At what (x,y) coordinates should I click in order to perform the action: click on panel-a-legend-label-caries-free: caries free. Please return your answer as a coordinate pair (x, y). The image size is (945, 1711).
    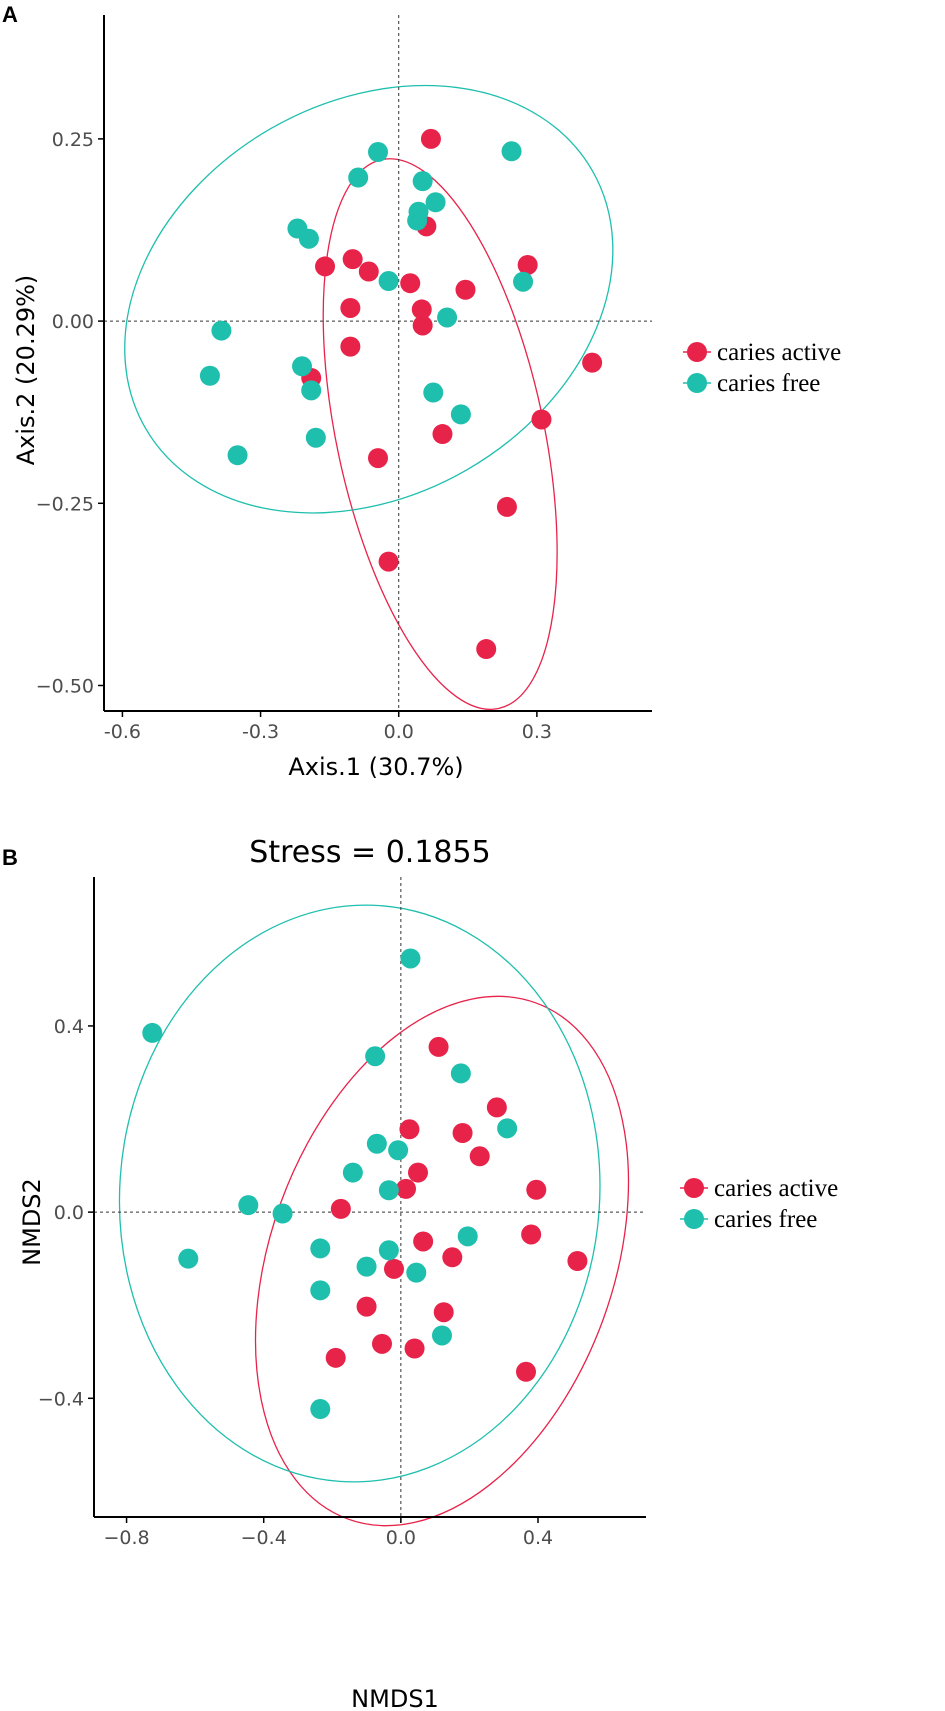
    Looking at the image, I should click on (768, 383).